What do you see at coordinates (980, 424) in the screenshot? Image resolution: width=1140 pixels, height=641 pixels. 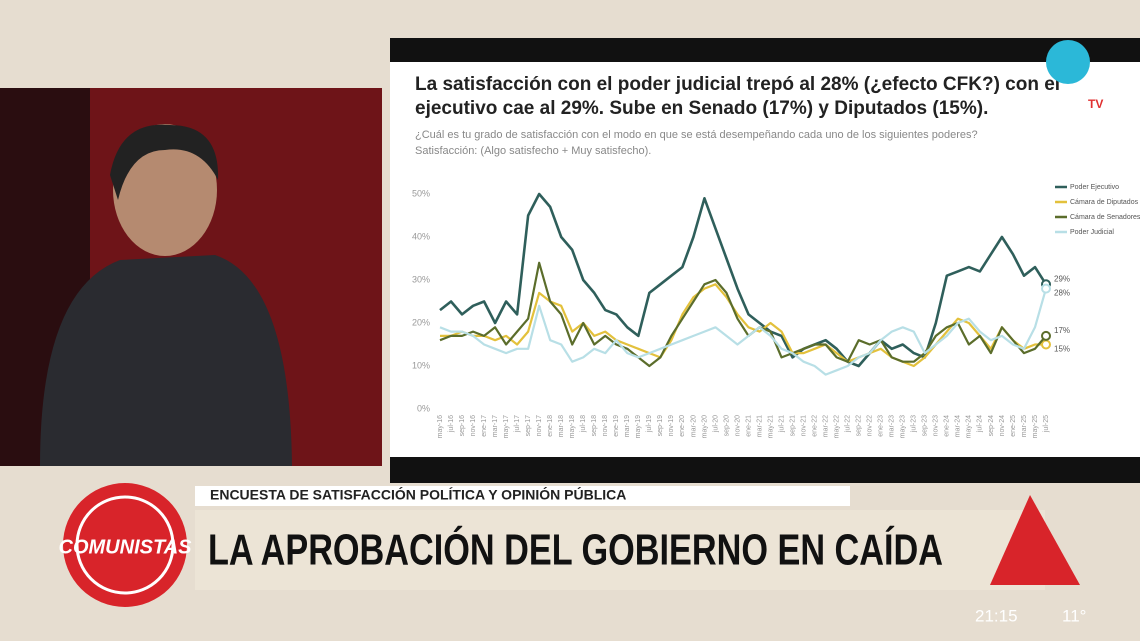 I see `x-tick-label: jul-24` at bounding box center [980, 424].